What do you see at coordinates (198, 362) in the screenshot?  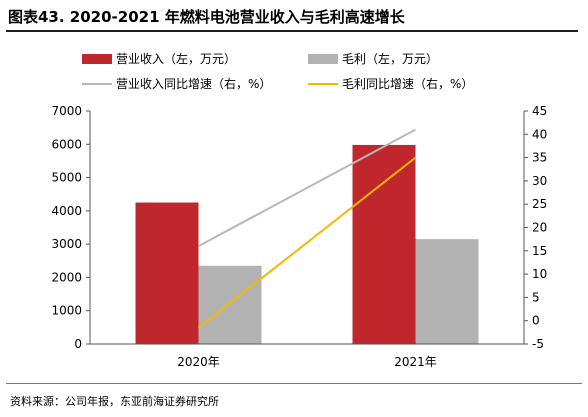 I see `x-tick-label: 2020年` at bounding box center [198, 362].